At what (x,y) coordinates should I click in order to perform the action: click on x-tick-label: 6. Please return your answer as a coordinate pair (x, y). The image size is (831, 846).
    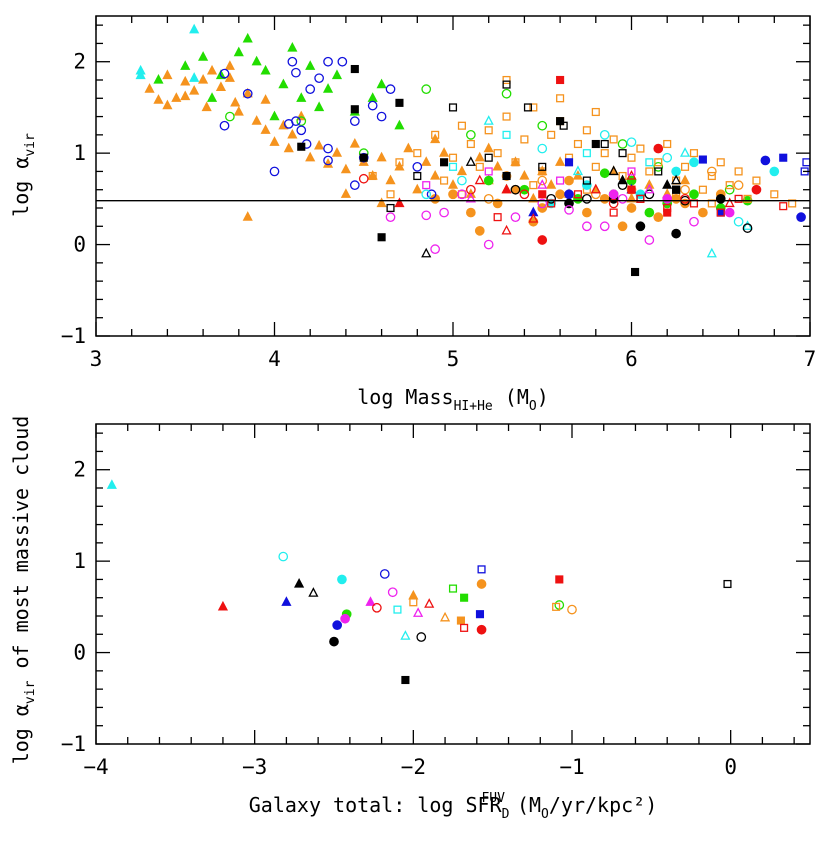
    Looking at the image, I should click on (631, 359).